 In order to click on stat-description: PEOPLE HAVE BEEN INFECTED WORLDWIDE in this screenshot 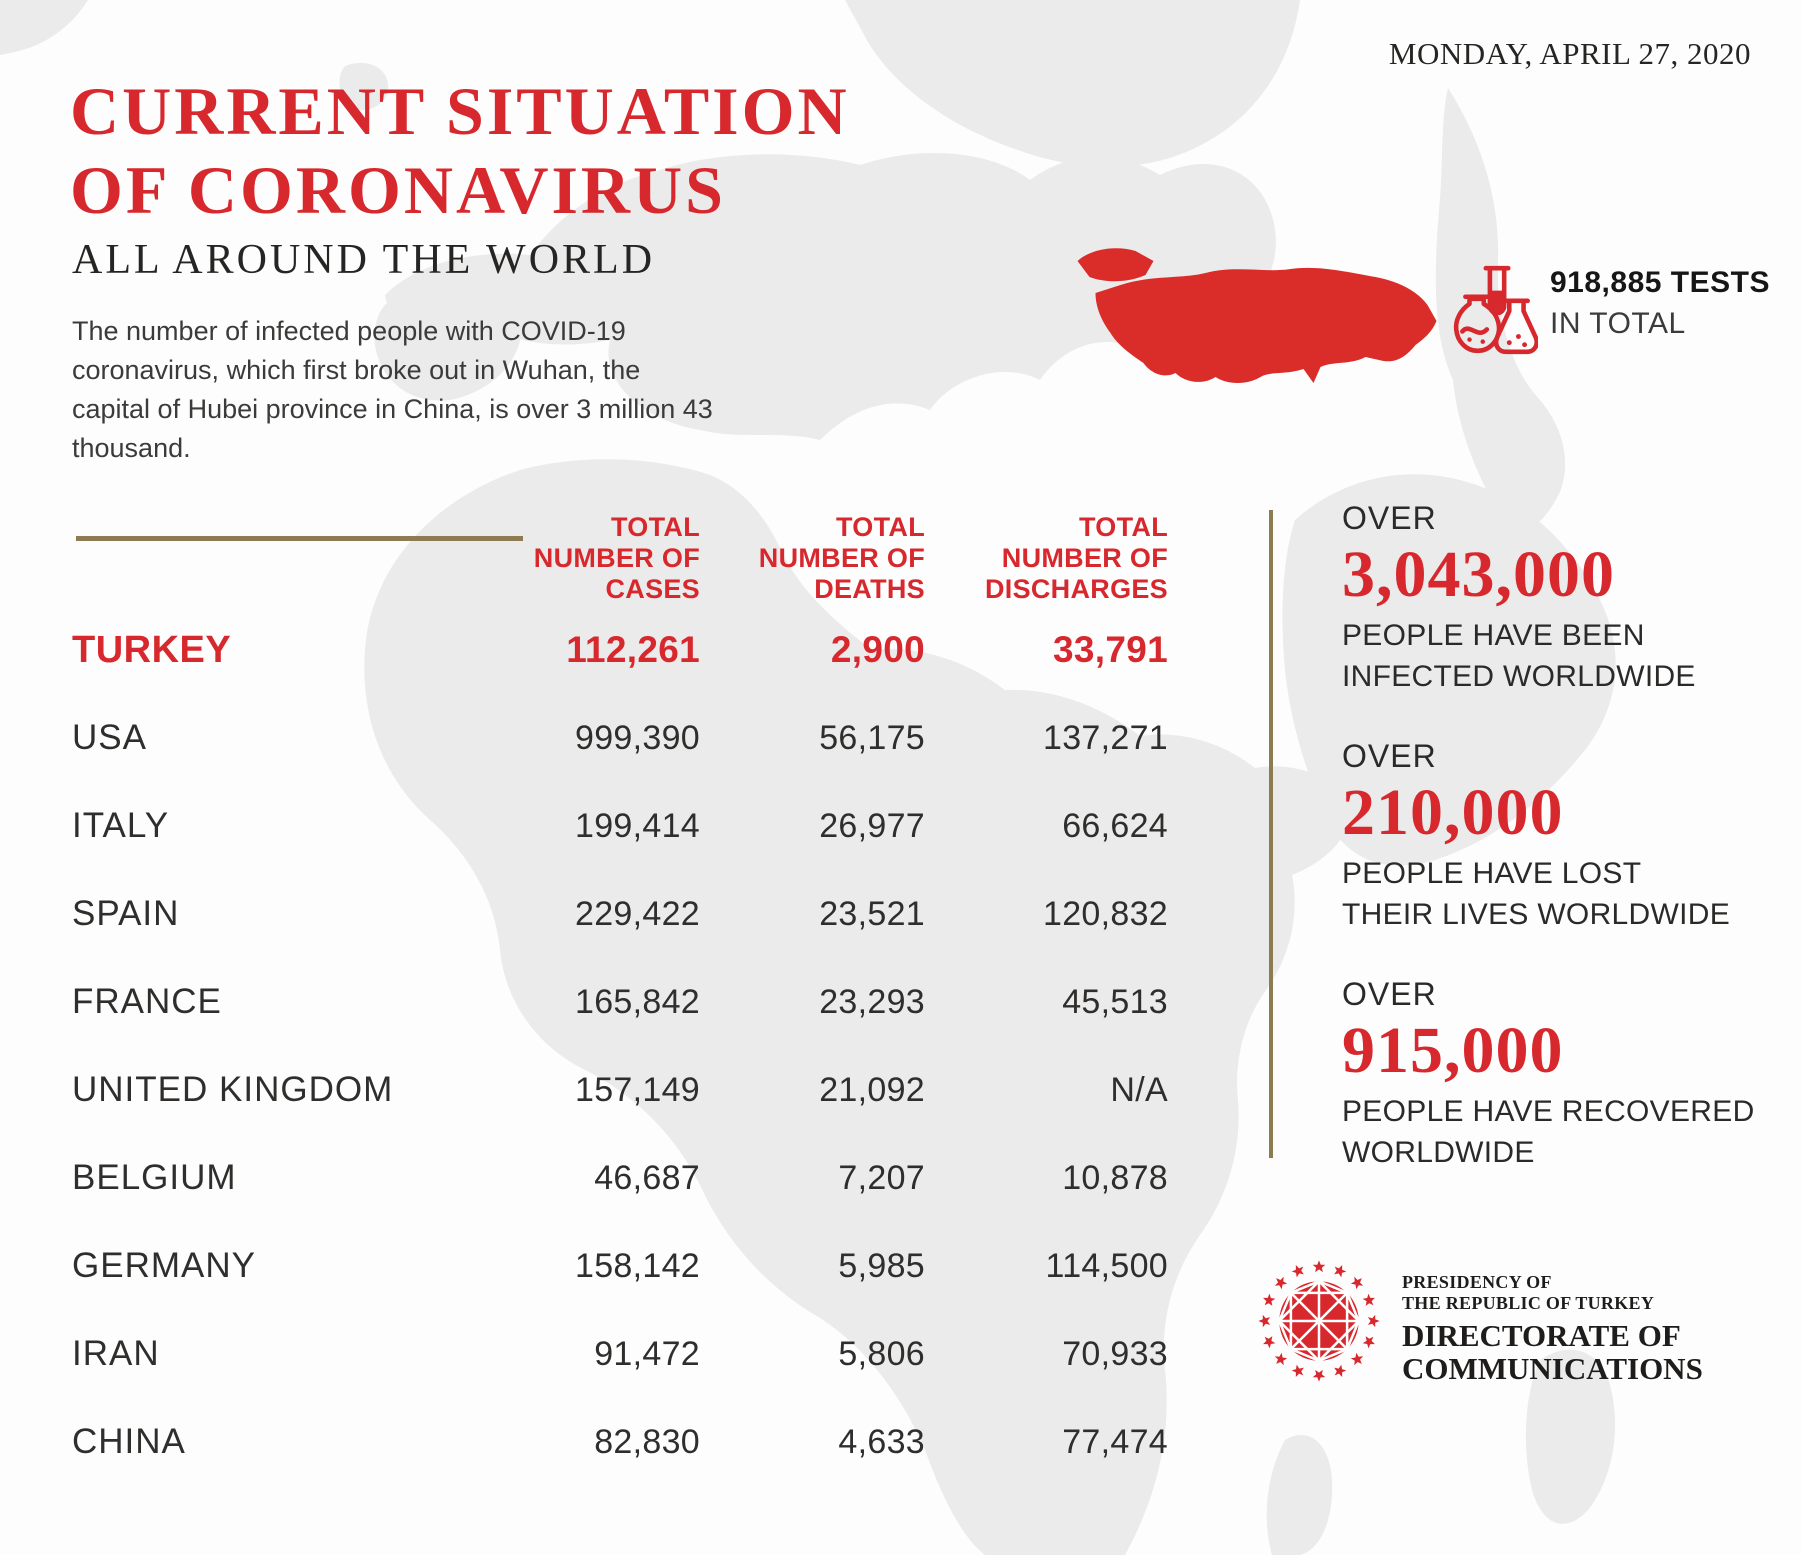, I will do `click(1519, 656)`.